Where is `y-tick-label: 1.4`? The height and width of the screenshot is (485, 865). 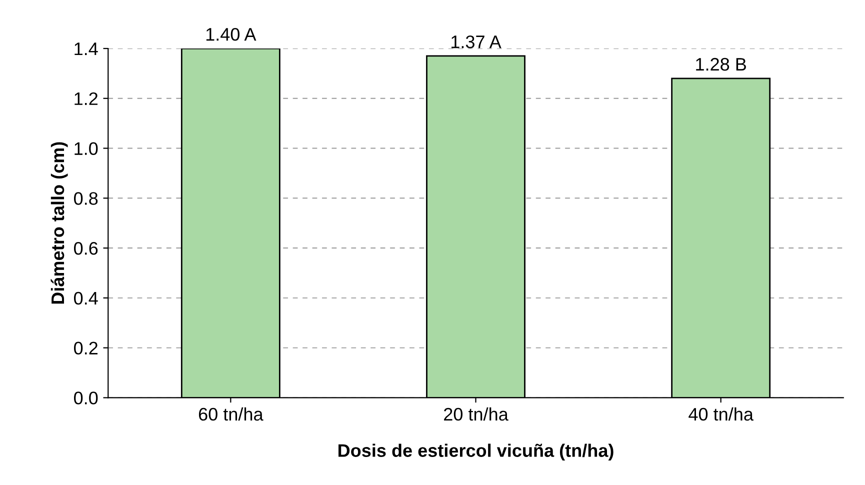 y-tick-label: 1.4 is located at coordinates (86, 49).